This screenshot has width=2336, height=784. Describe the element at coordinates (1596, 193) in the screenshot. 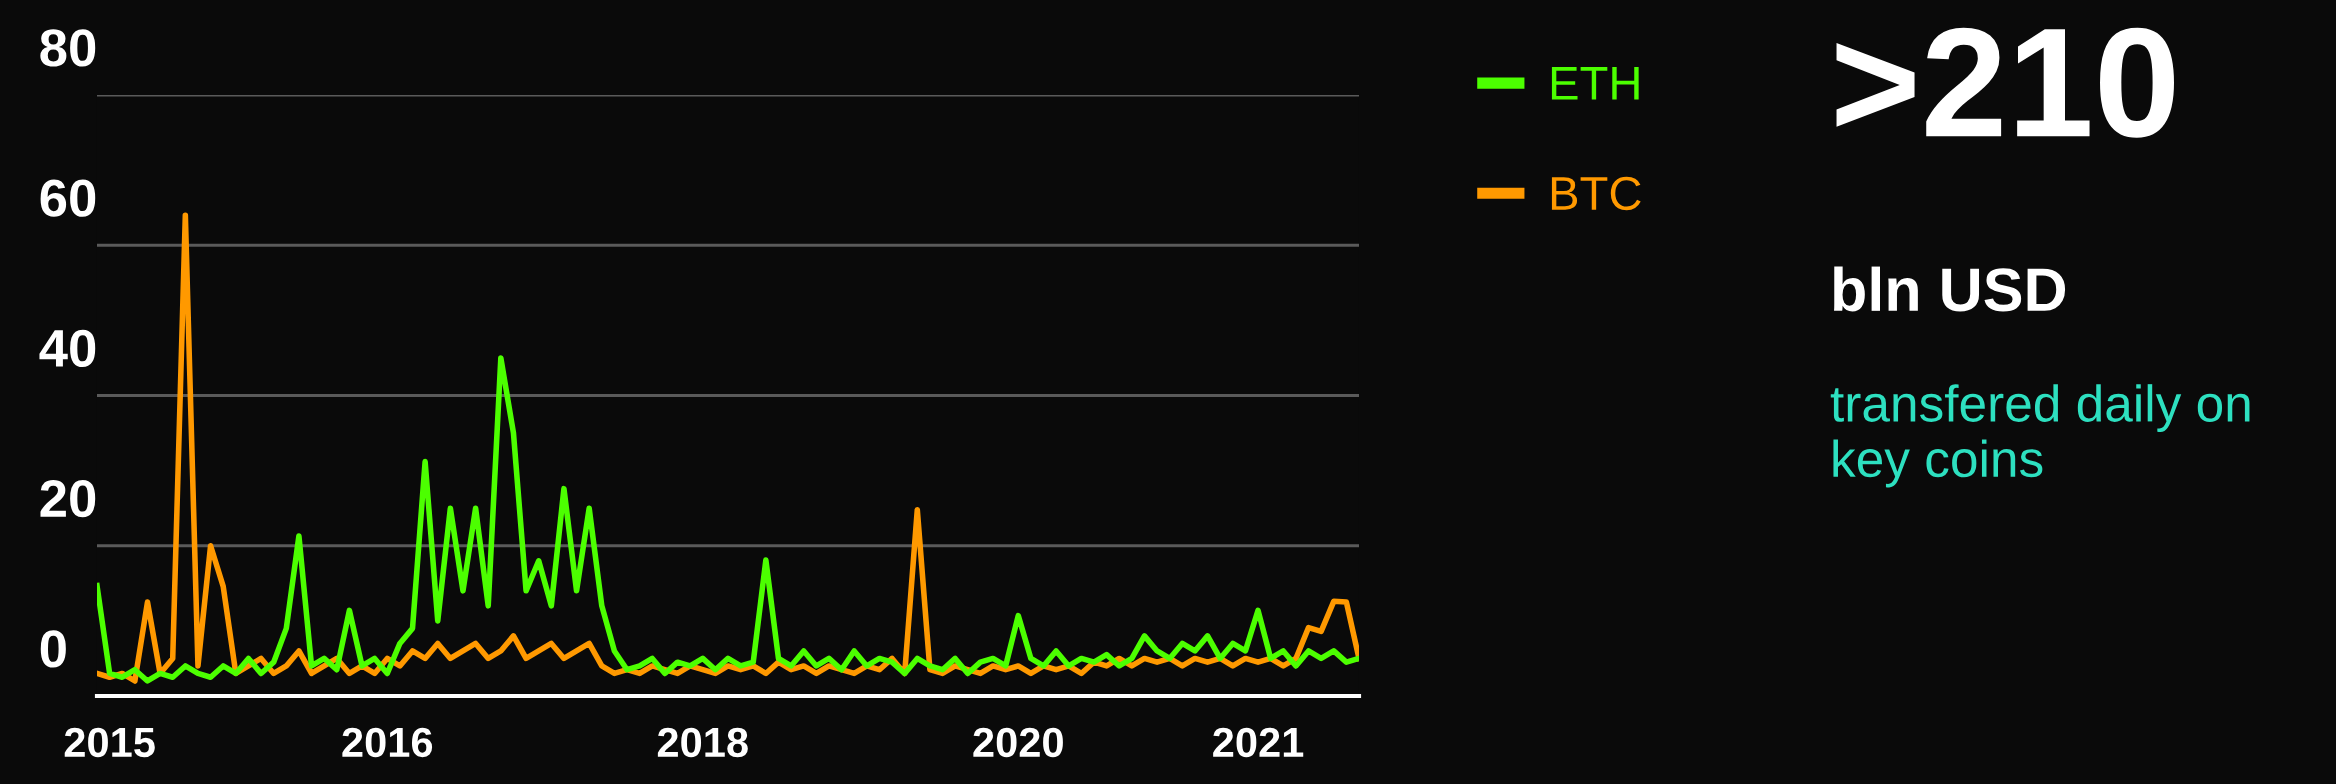

I see `legend-label: BTC` at that location.